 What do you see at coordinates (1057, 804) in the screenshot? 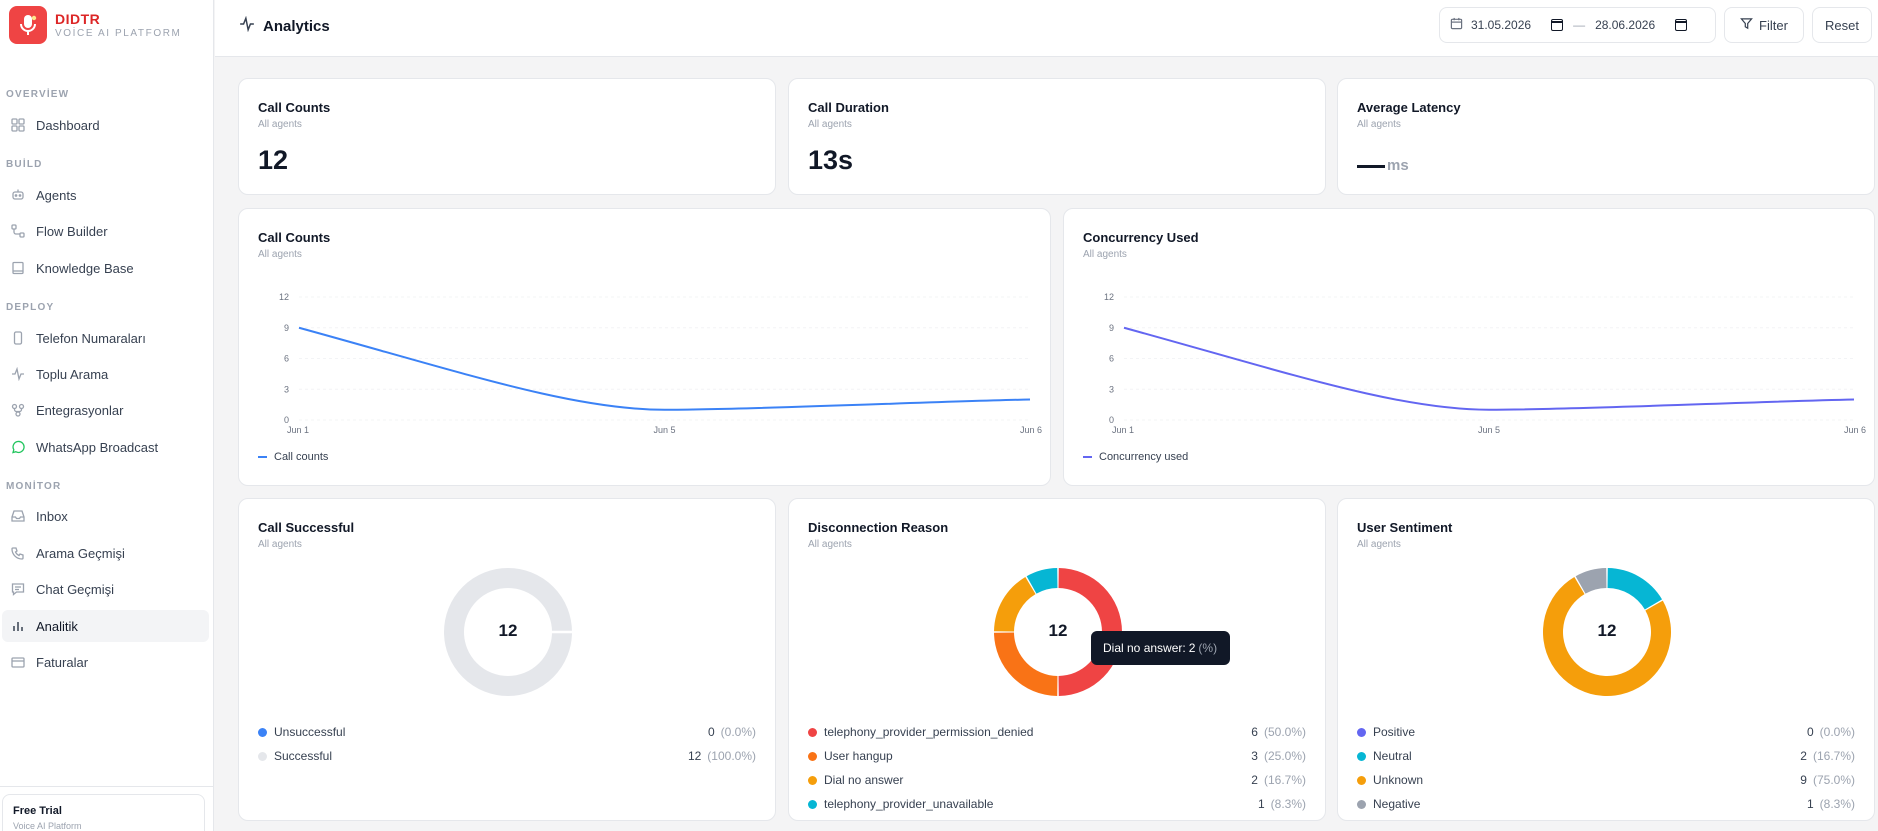
I see `legend-row: telephony_provider_unavailable 1 (8.3%)` at bounding box center [1057, 804].